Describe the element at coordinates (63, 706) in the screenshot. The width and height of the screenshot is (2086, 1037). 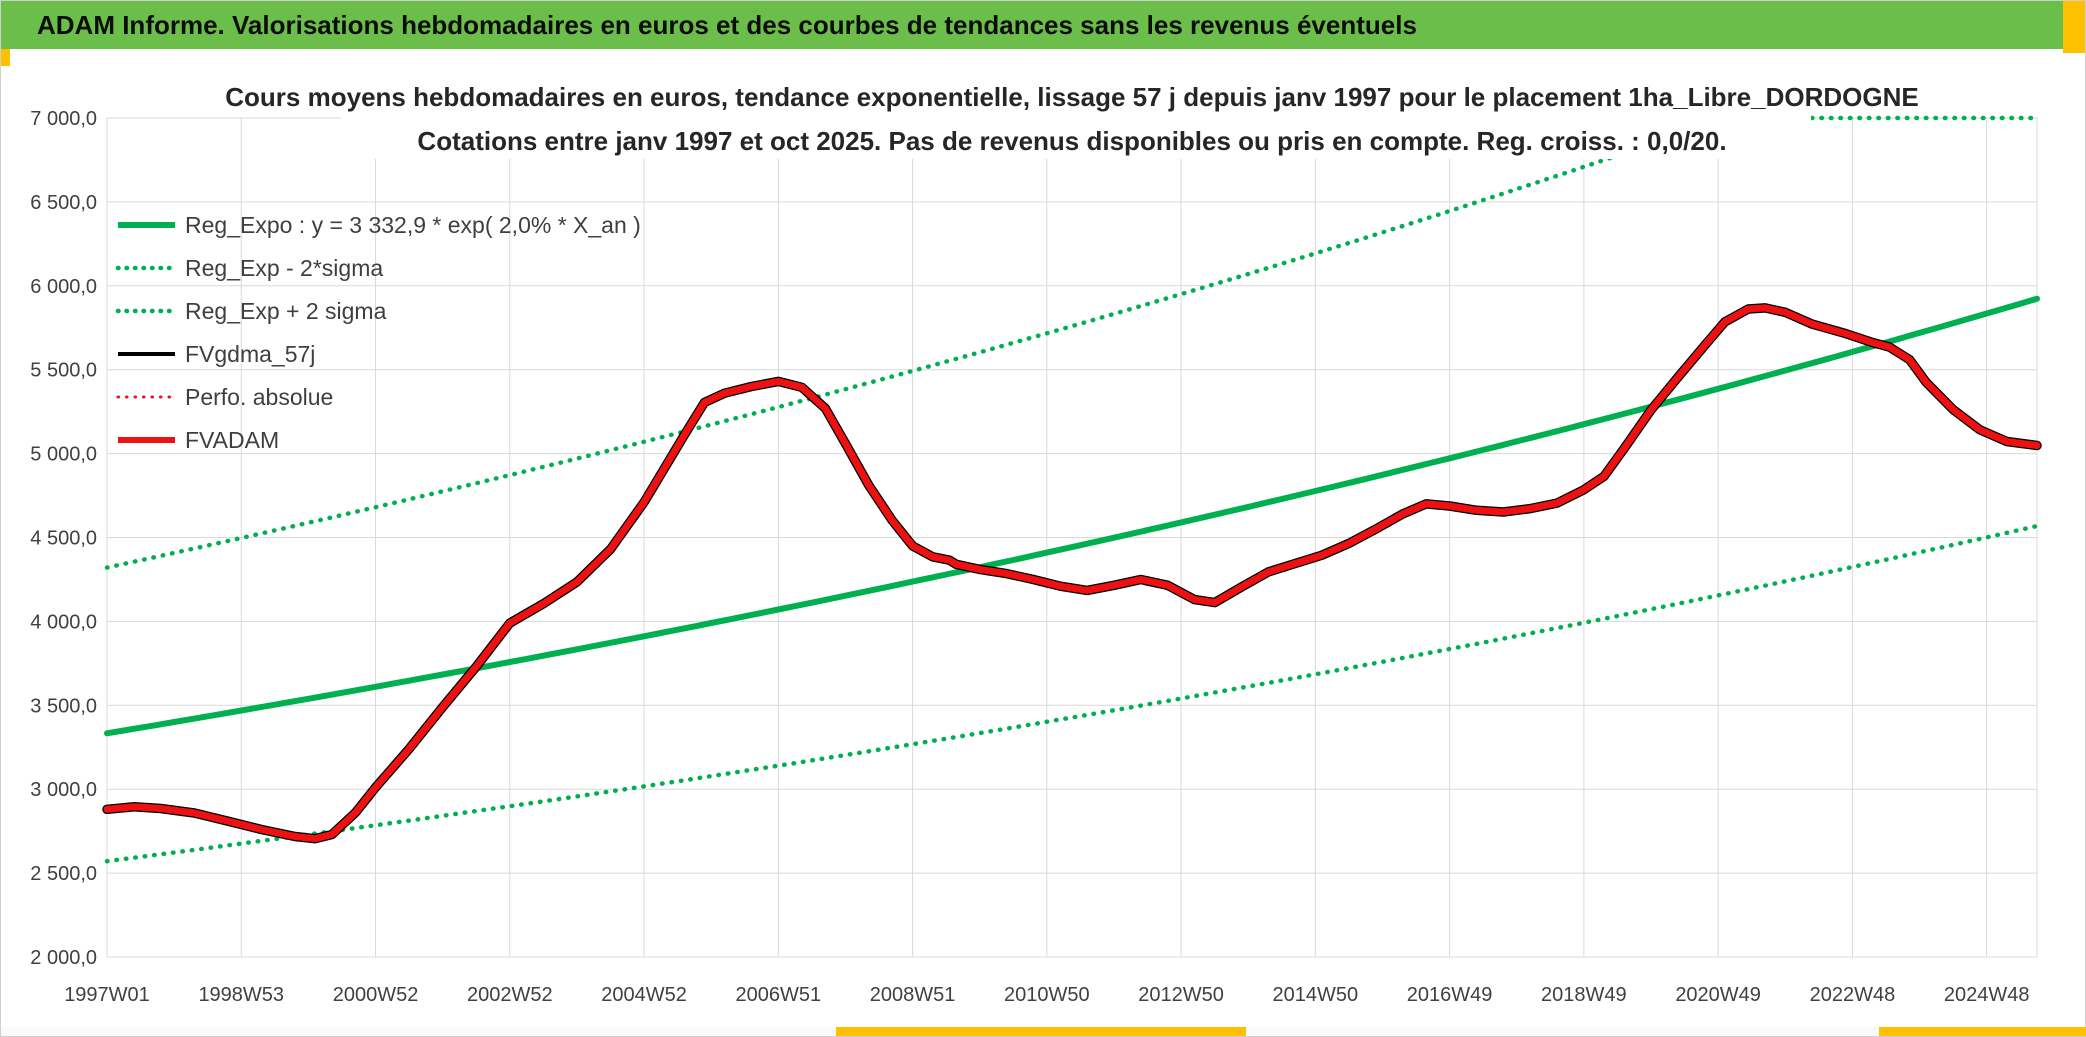
I see `y-axis-label: 3 500,0` at that location.